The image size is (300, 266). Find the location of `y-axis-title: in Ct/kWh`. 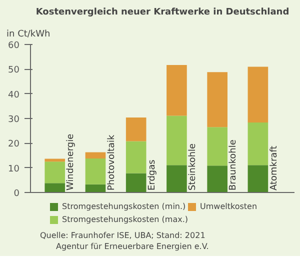

y-axis-title: in Ct/kWh is located at coordinates (28, 35).